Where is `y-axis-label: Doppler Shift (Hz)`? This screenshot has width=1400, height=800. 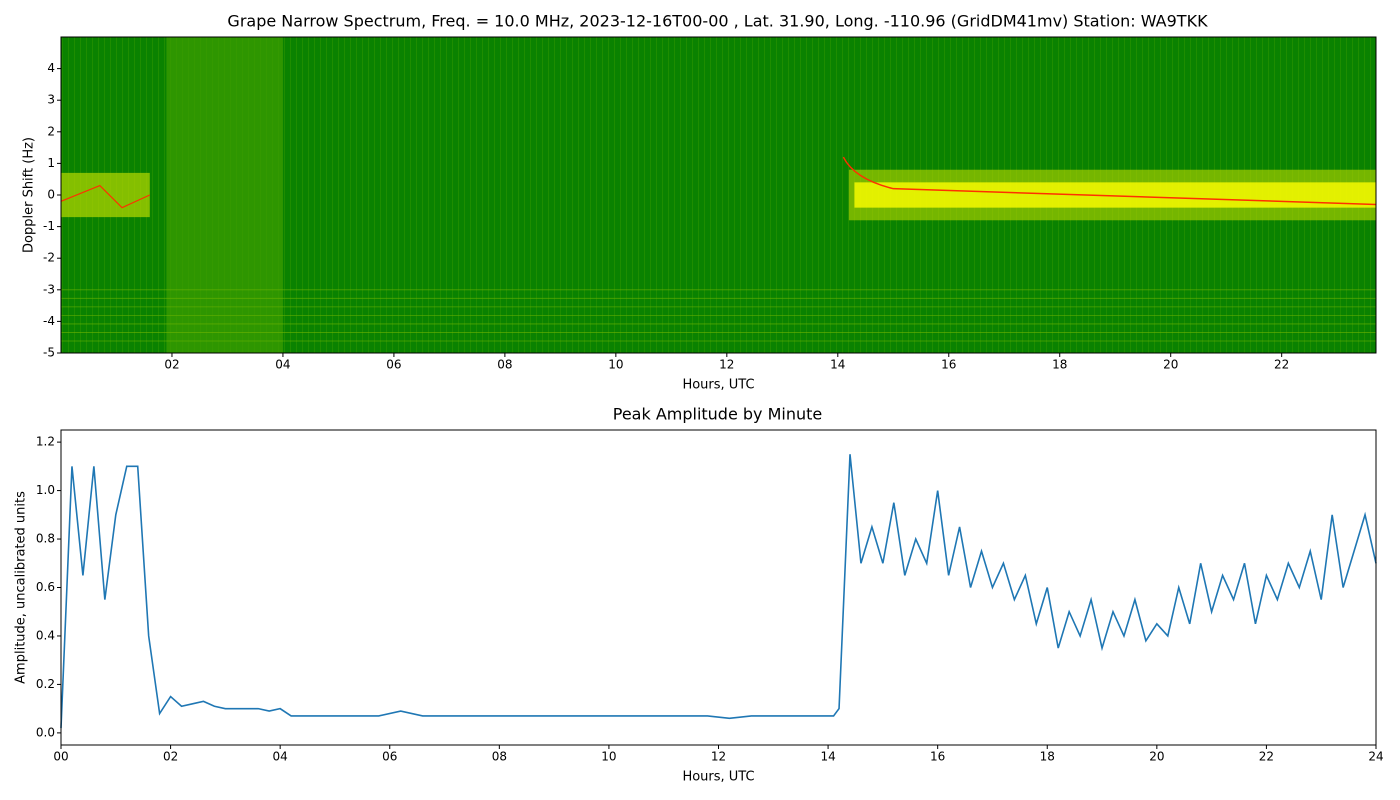 y-axis-label: Doppler Shift (Hz) is located at coordinates (29, 195).